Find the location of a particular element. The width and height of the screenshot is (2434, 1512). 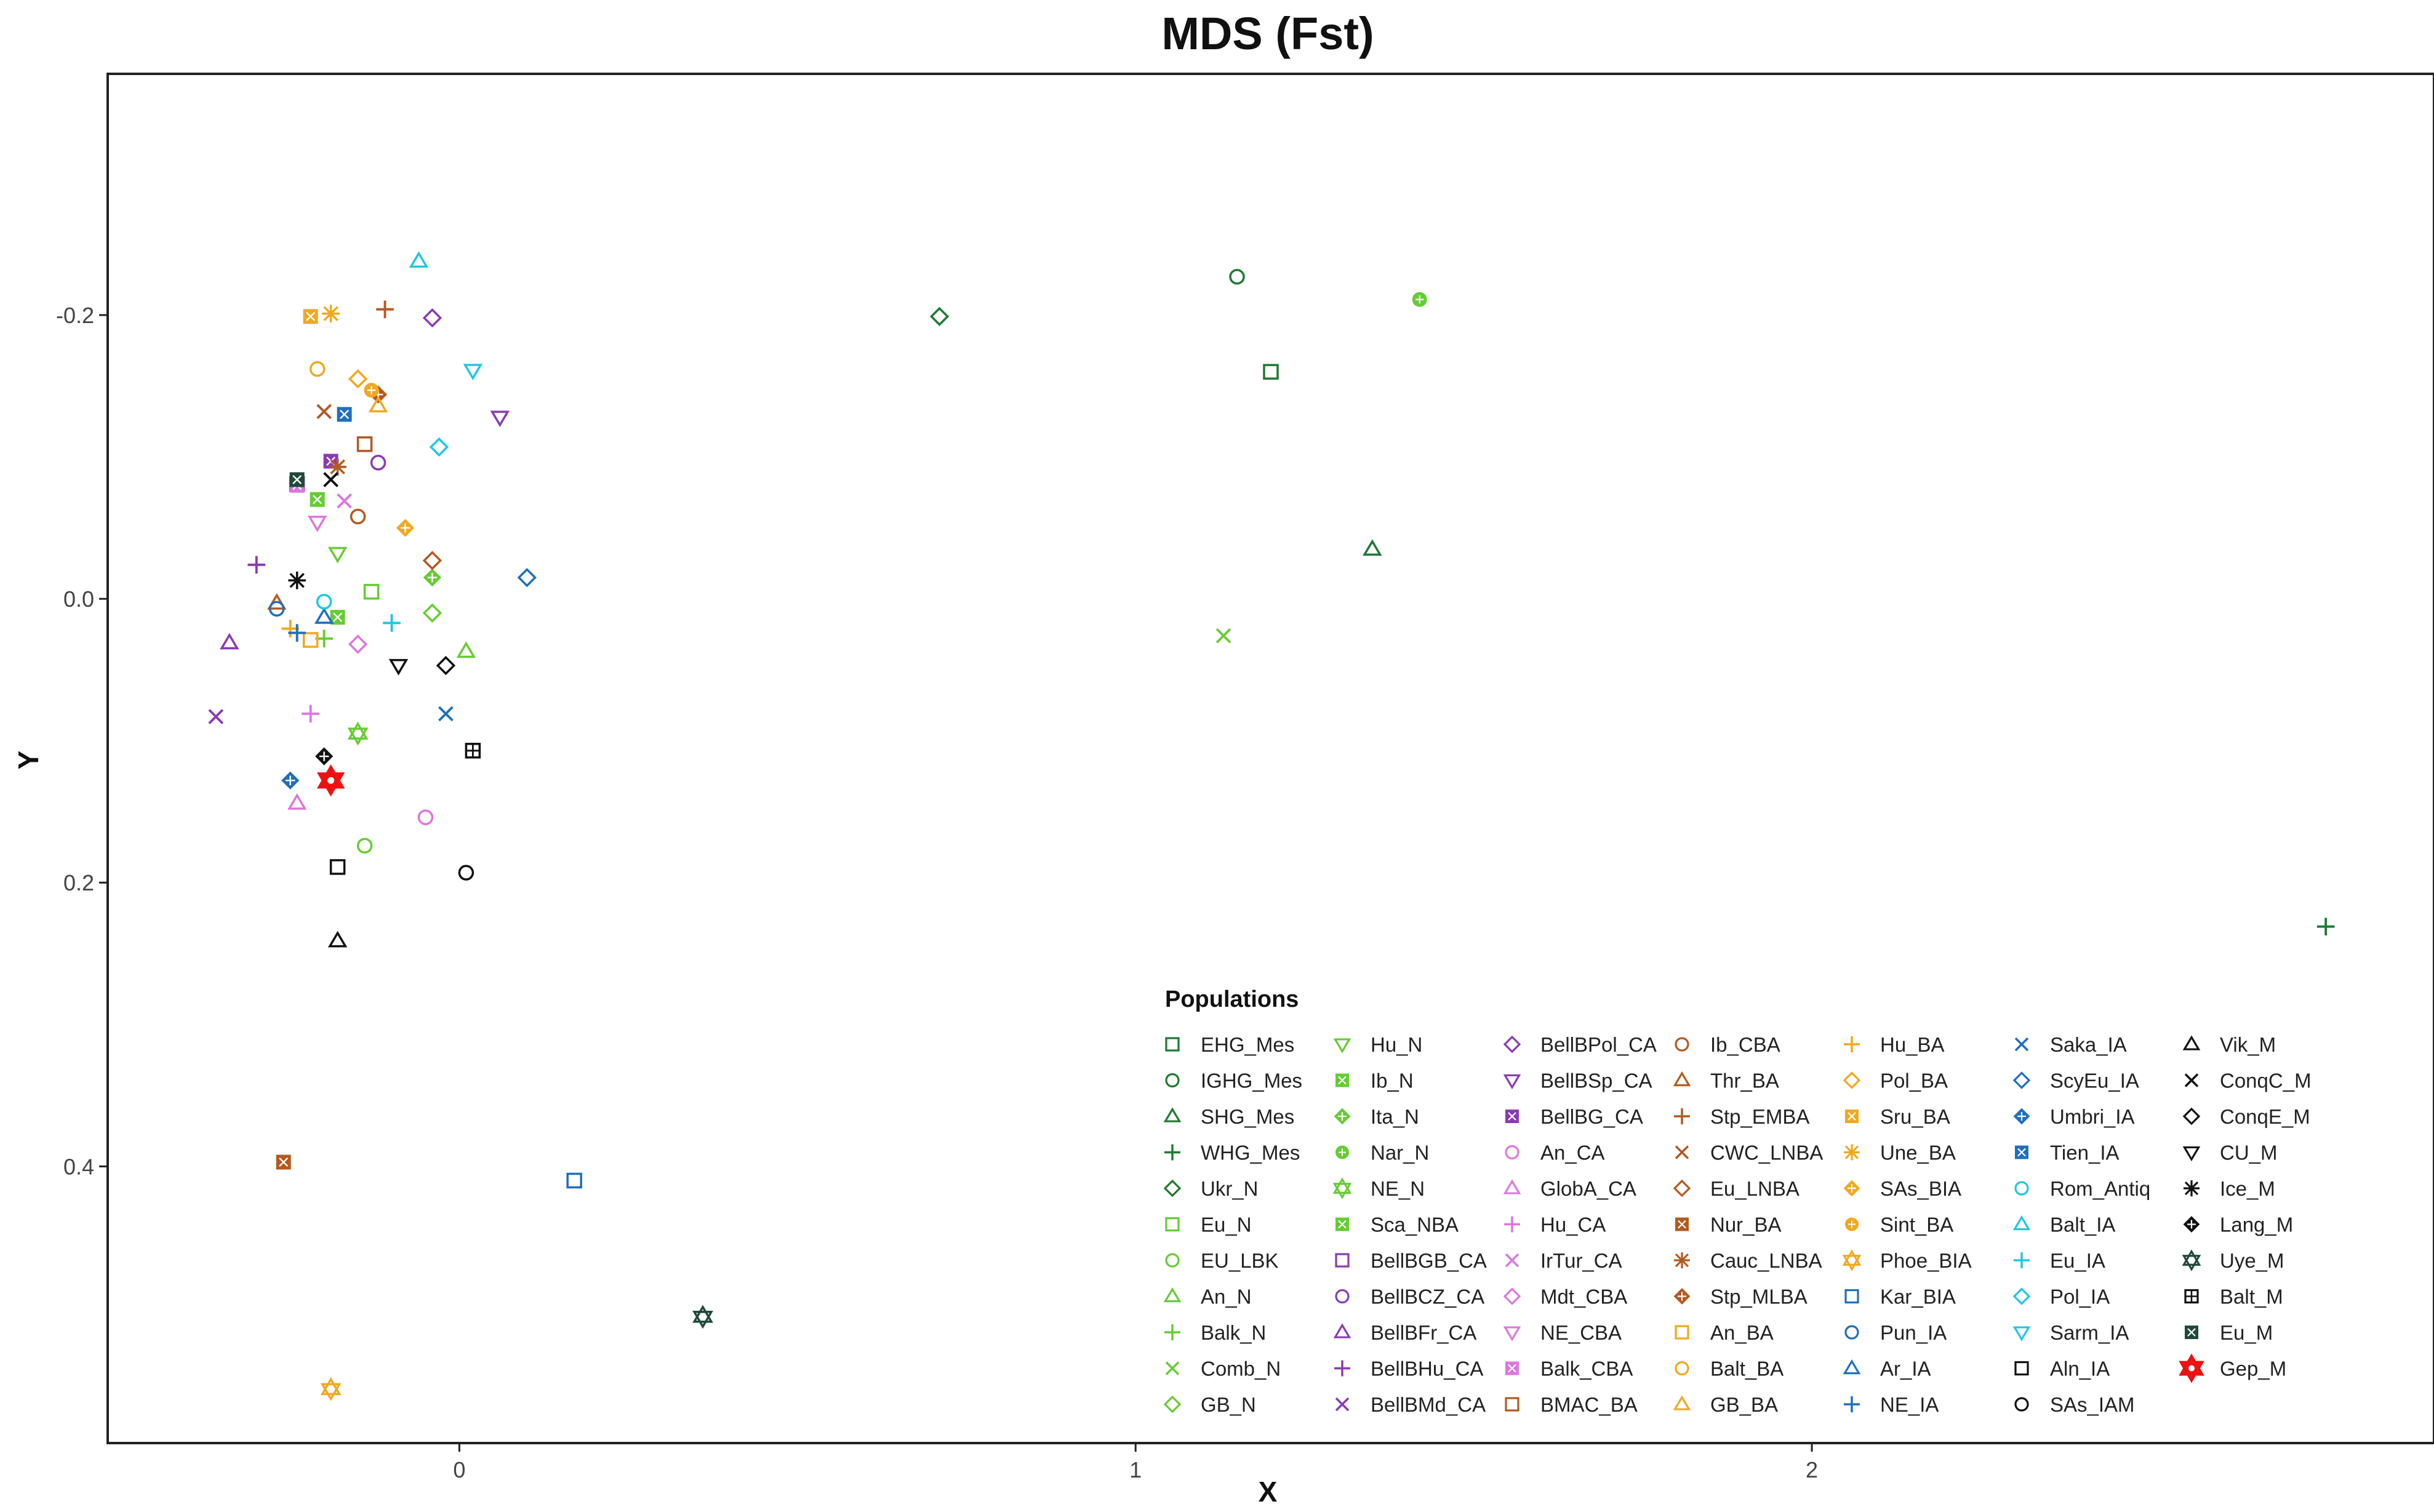

point-uye-m is located at coordinates (702, 1317).